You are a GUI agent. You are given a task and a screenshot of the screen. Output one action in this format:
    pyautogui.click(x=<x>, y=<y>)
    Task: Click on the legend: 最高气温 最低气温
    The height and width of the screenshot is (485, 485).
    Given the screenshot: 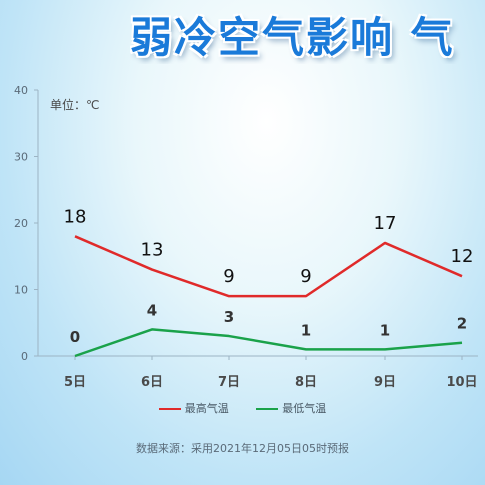 What is the action you would take?
    pyautogui.click(x=242, y=408)
    